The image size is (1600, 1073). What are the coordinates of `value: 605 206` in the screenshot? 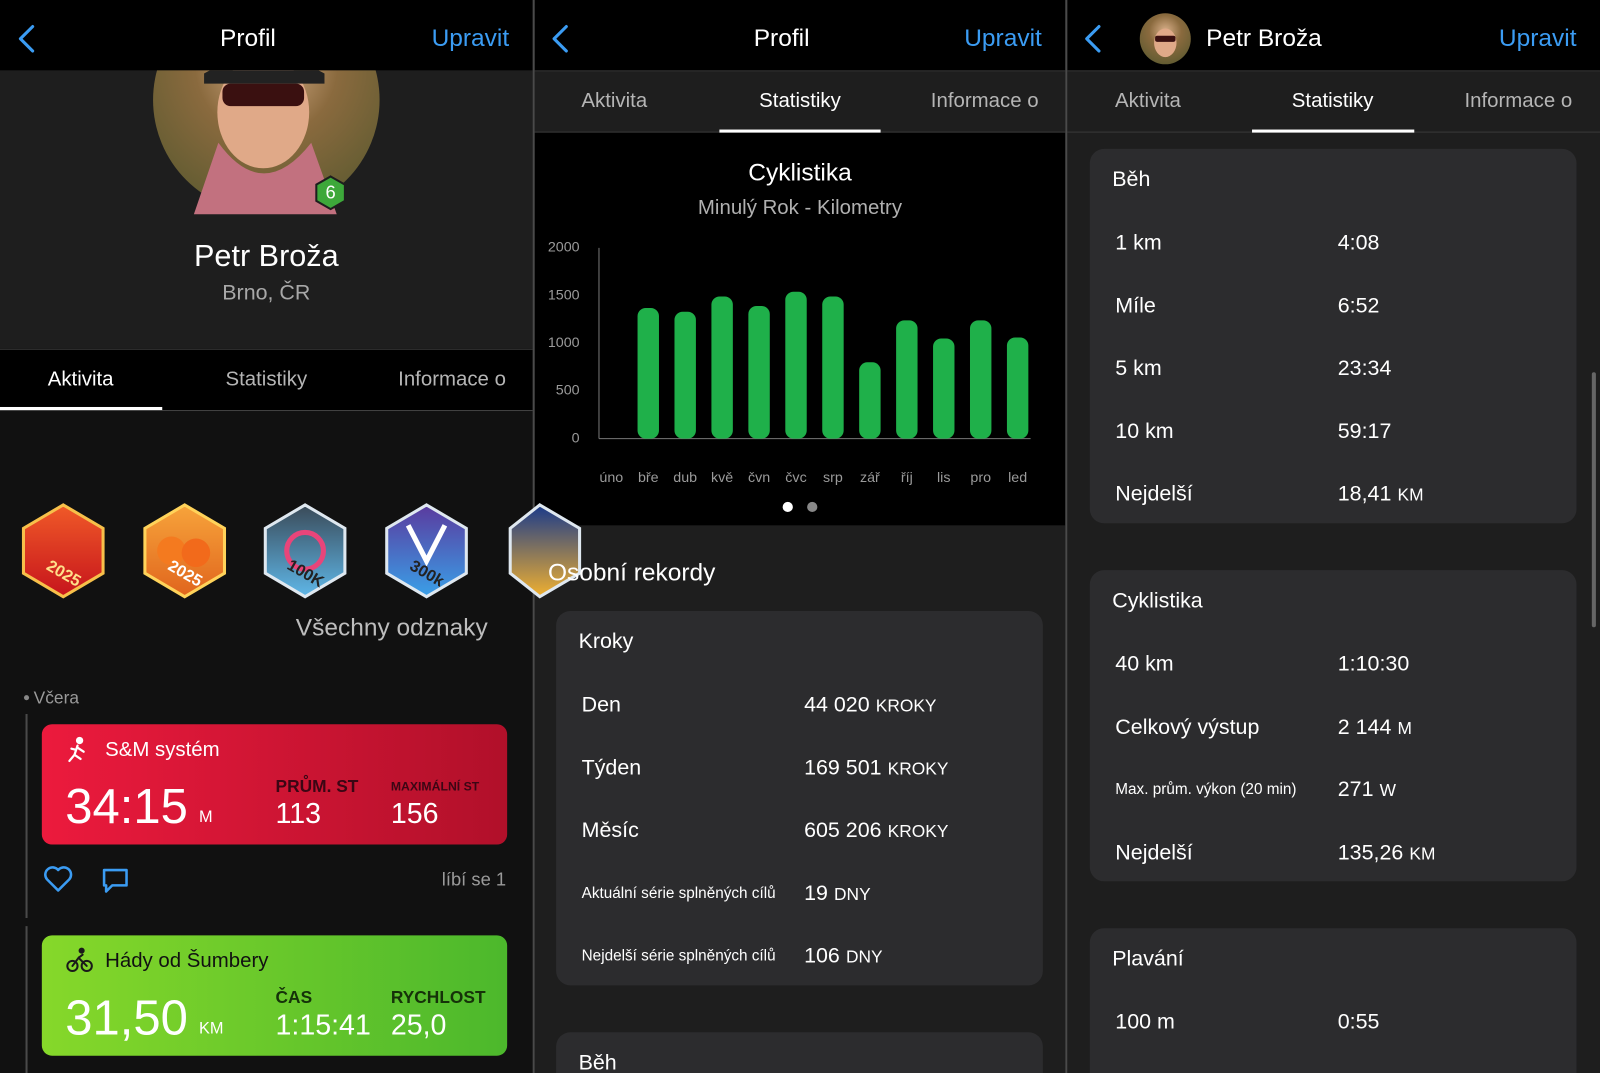 It's located at (843, 830).